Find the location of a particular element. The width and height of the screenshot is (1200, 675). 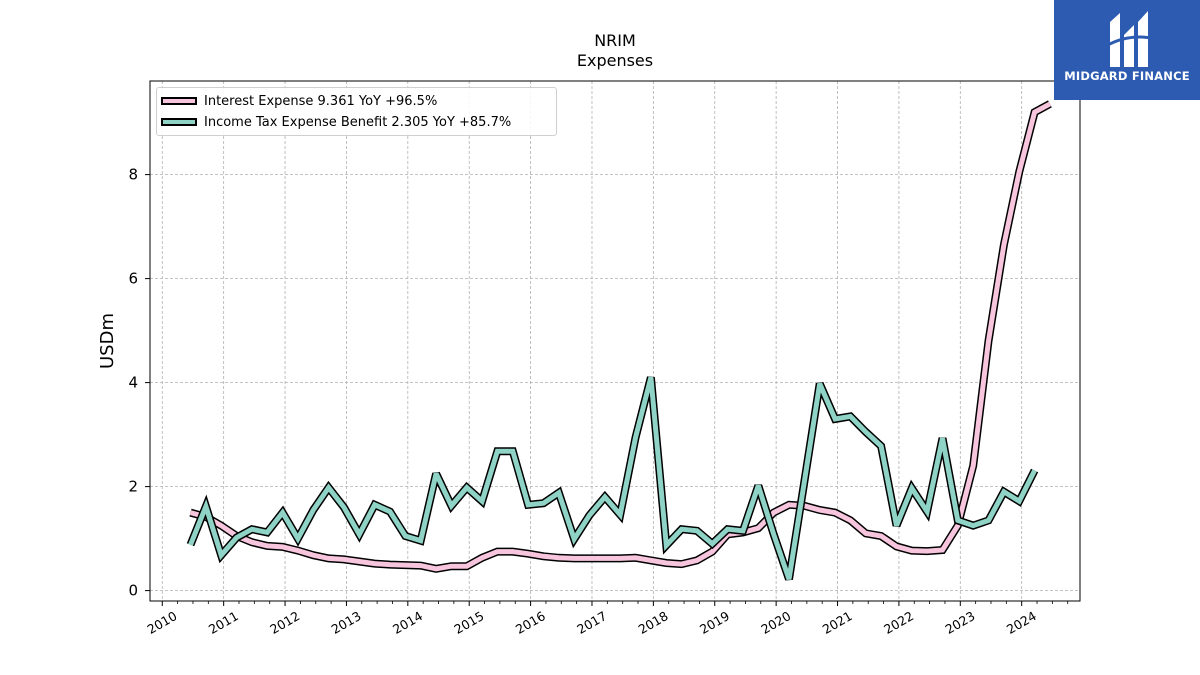

y-tick-label: 8 is located at coordinates (133, 175).